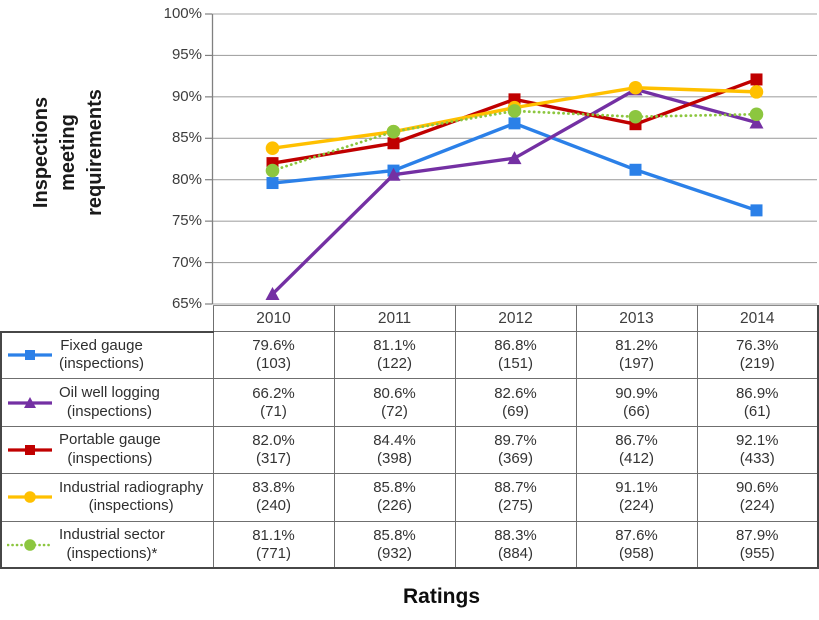 The image size is (819, 620). Describe the element at coordinates (273, 346) in the screenshot. I see `pct-value: 79.6%` at that location.